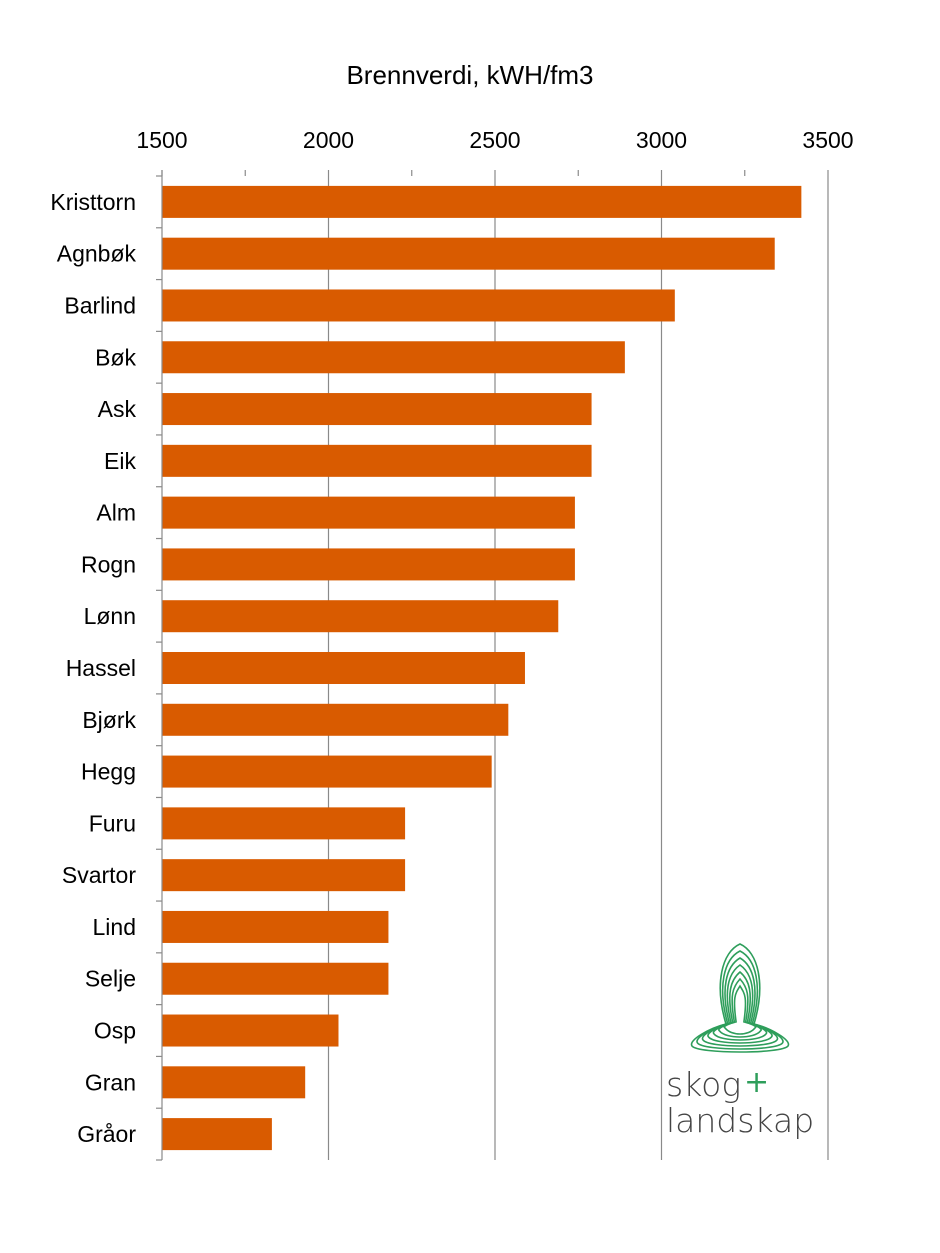  What do you see at coordinates (101, 668) in the screenshot?
I see `category-label: Hassel` at bounding box center [101, 668].